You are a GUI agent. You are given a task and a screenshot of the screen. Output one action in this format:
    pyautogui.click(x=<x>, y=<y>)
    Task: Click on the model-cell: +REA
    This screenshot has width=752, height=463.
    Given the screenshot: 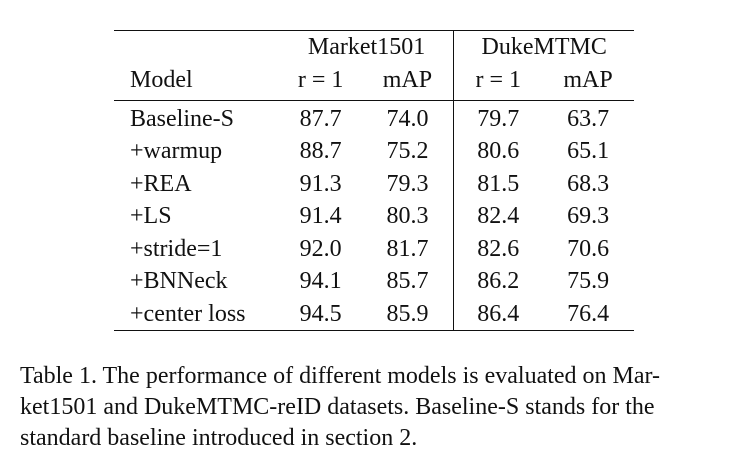 What is the action you would take?
    pyautogui.click(x=161, y=183)
    